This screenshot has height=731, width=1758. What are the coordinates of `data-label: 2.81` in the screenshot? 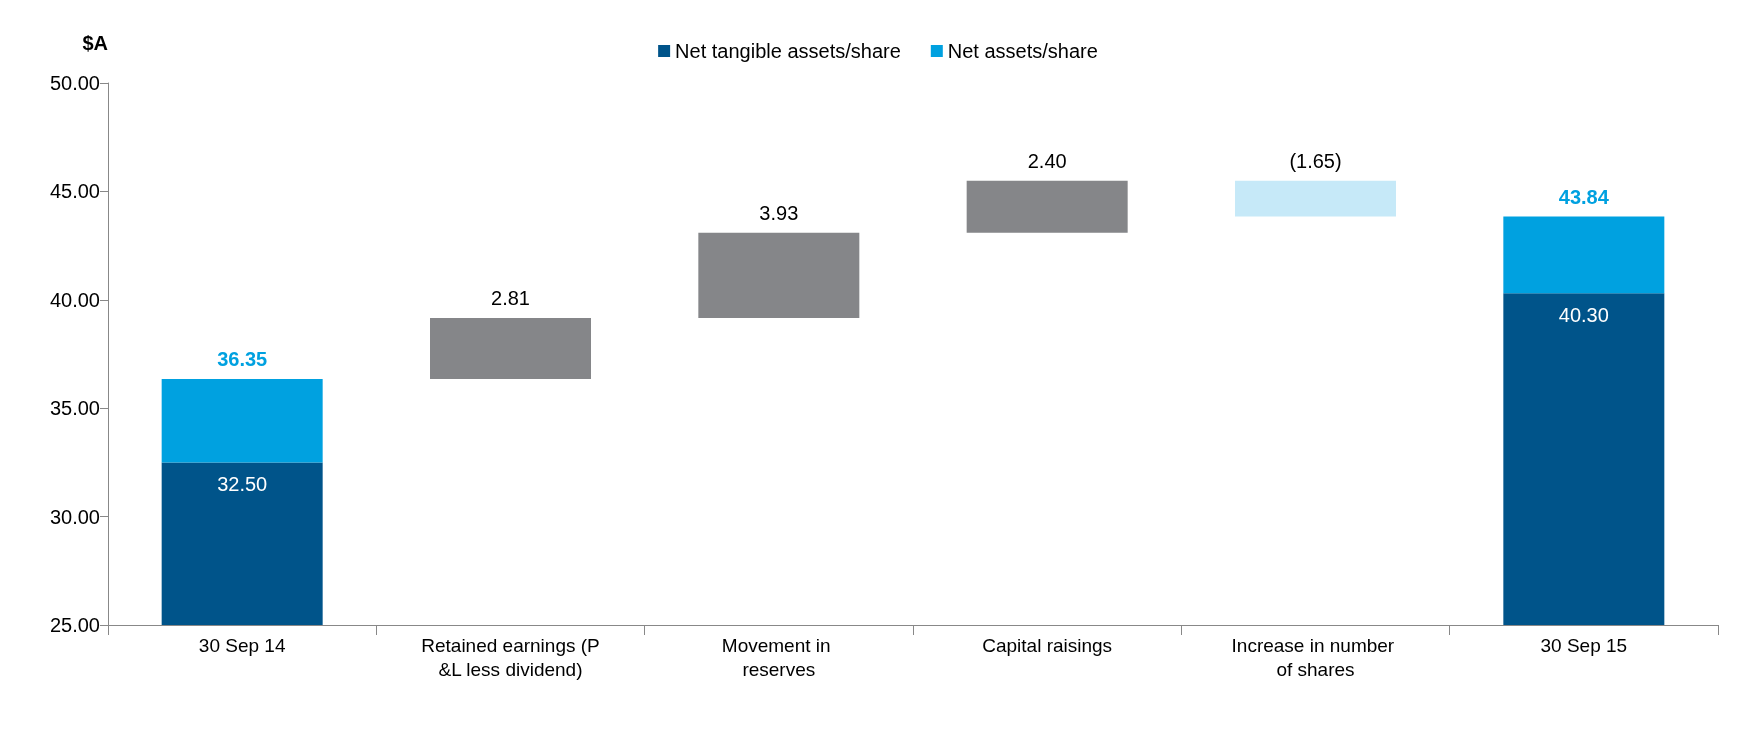 It's located at (510, 298).